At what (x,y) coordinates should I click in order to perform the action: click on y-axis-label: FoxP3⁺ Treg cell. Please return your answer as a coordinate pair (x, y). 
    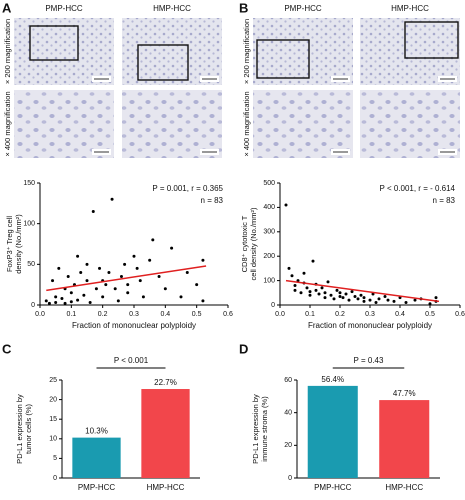
    Looking at the image, I should click on (9, 244).